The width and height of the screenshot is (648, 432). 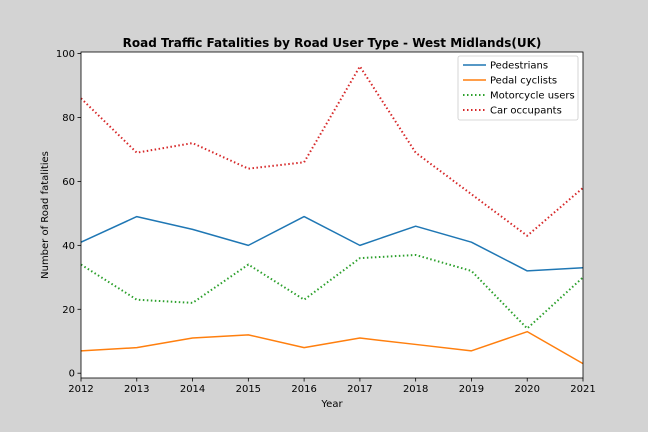 I want to click on y-tick-label: 60, so click(x=68, y=182).